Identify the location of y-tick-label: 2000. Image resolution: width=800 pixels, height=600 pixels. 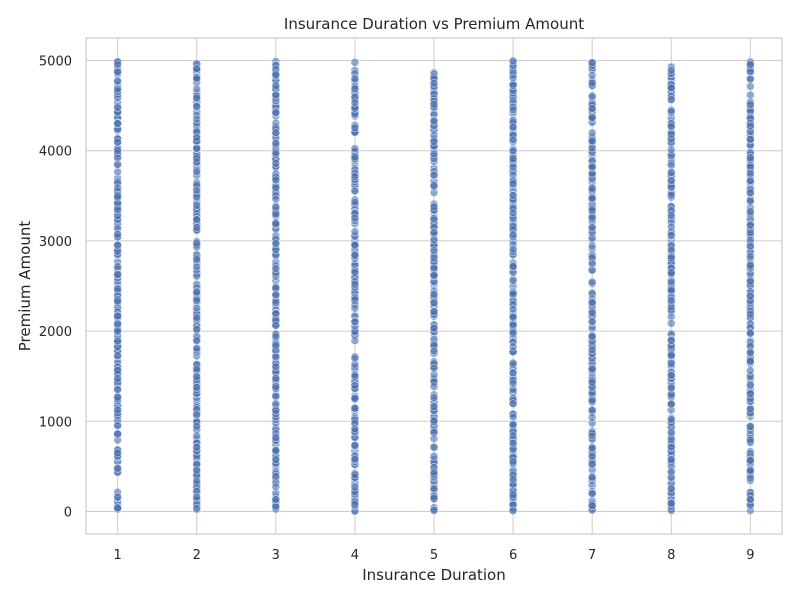
(55, 332).